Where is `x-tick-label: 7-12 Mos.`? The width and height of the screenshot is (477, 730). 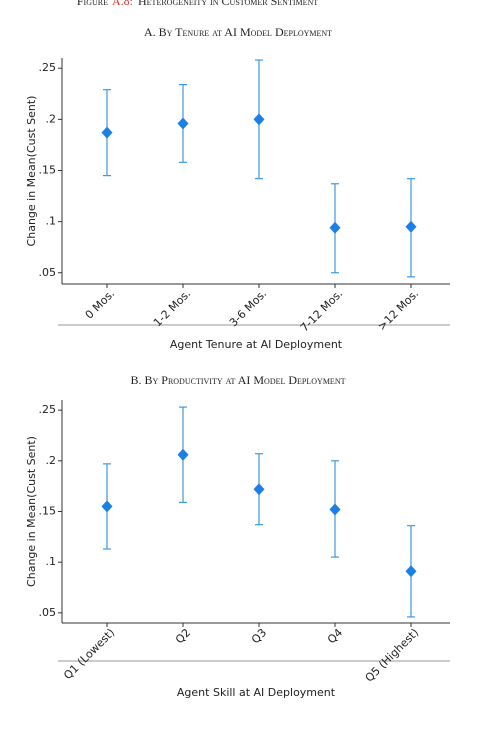 x-tick-label: 7-12 Mos. is located at coordinates (321, 310).